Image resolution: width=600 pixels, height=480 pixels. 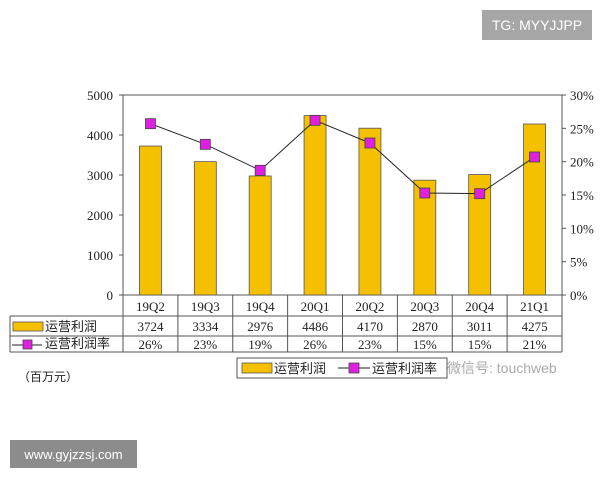 What do you see at coordinates (110, 295) in the screenshot?
I see `y-left-tick-label: 0` at bounding box center [110, 295].